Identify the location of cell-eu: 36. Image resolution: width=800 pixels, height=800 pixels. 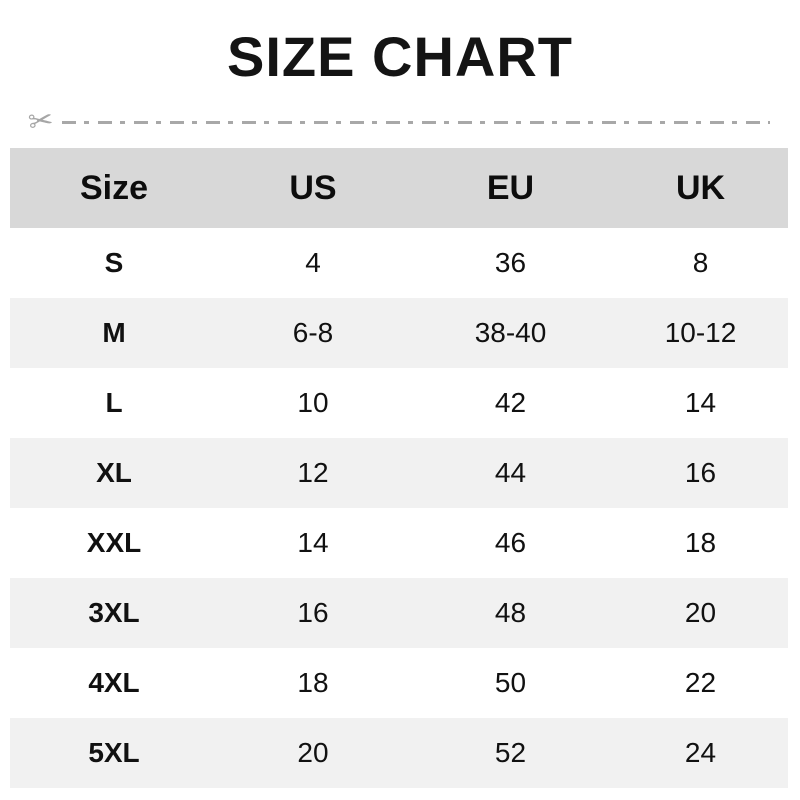
(510, 262).